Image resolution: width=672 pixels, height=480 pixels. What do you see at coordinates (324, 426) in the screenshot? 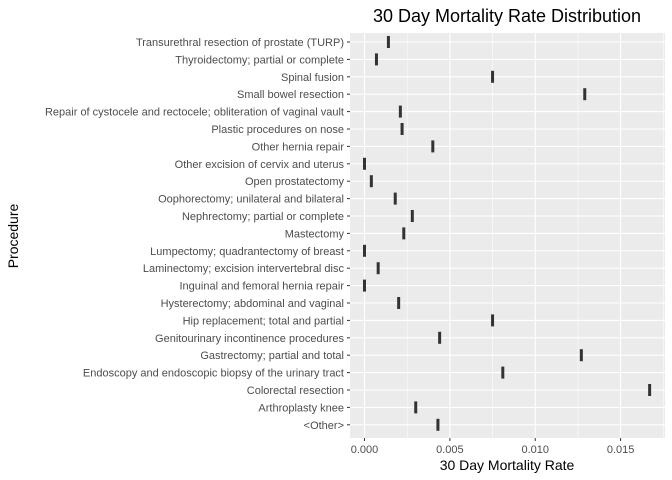
I see `category-label: <Other>` at bounding box center [324, 426].